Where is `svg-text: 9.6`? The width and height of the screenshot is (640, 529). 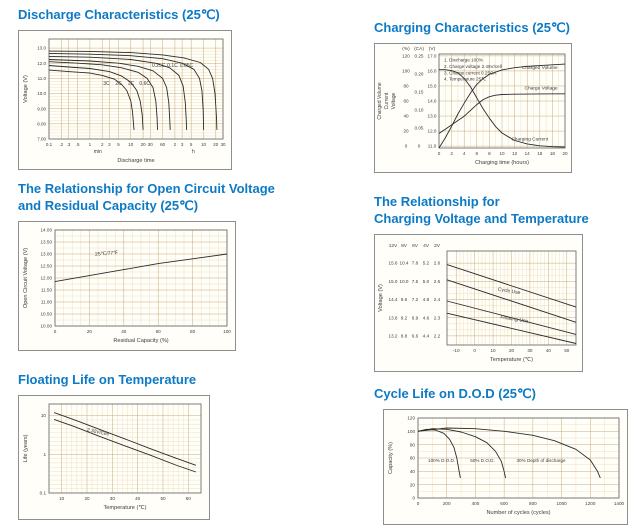 svg-text: 9.6 is located at coordinates (404, 299).